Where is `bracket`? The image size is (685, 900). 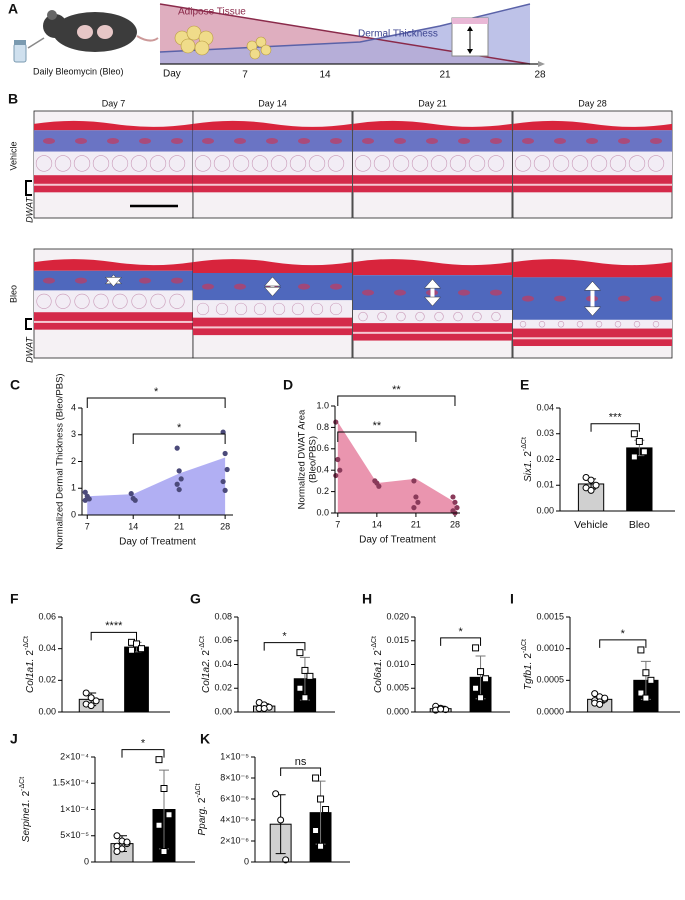
bracket is located at coordinates (28, 188).